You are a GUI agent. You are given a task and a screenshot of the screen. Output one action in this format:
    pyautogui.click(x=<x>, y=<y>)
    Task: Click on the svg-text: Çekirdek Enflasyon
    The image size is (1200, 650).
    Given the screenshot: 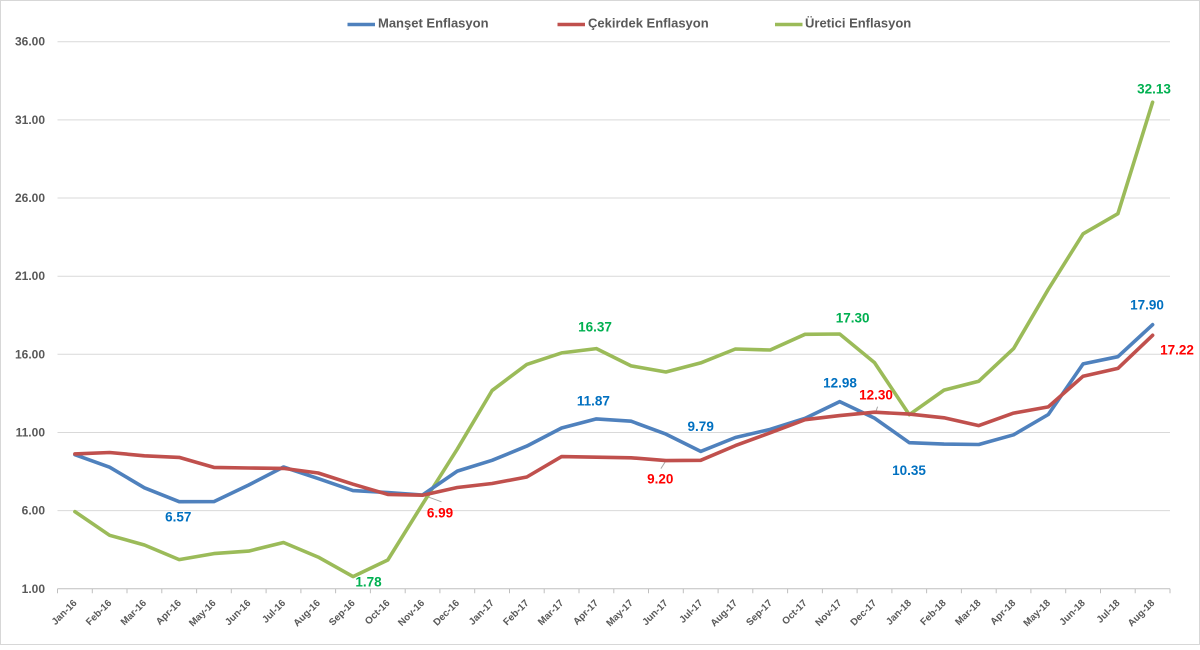 What is the action you would take?
    pyautogui.click(x=648, y=23)
    